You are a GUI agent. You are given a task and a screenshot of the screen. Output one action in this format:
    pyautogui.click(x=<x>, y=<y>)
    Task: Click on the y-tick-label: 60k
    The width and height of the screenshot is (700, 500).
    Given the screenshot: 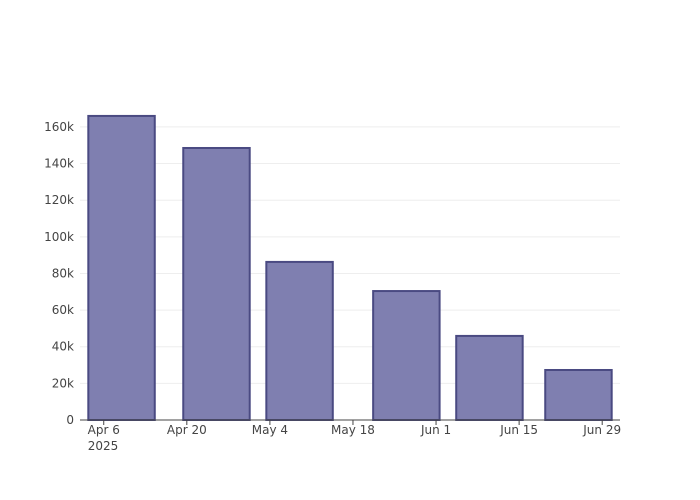 What is the action you would take?
    pyautogui.click(x=63, y=310)
    